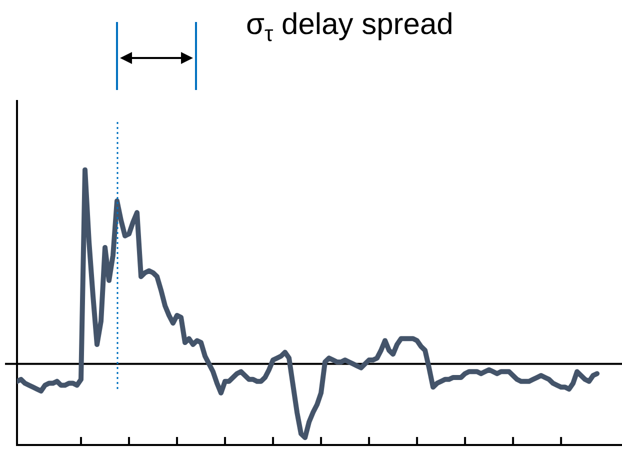  I want to click on text: σ$_{τ}$ delay spread, so click(350, 27).